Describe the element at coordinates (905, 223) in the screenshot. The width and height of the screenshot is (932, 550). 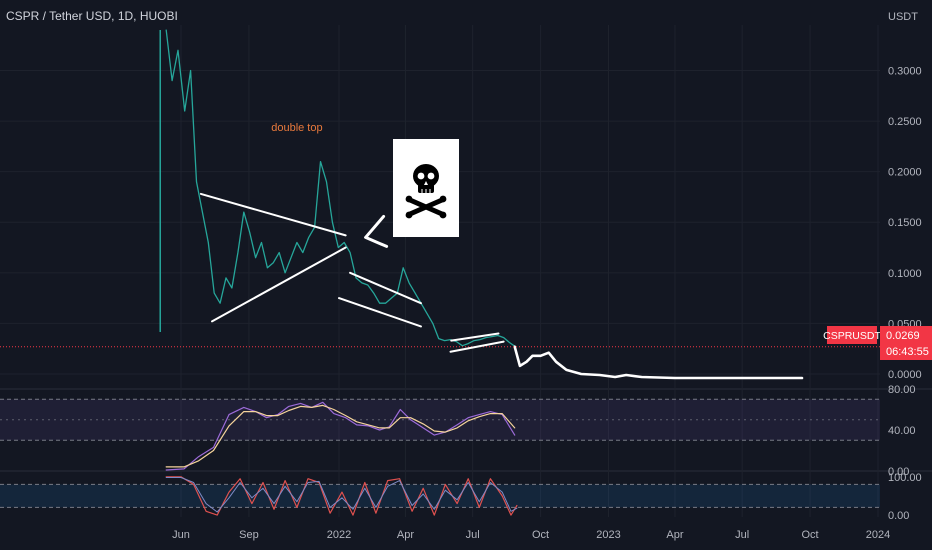
I see `price-tick-label: 0.1500` at that location.